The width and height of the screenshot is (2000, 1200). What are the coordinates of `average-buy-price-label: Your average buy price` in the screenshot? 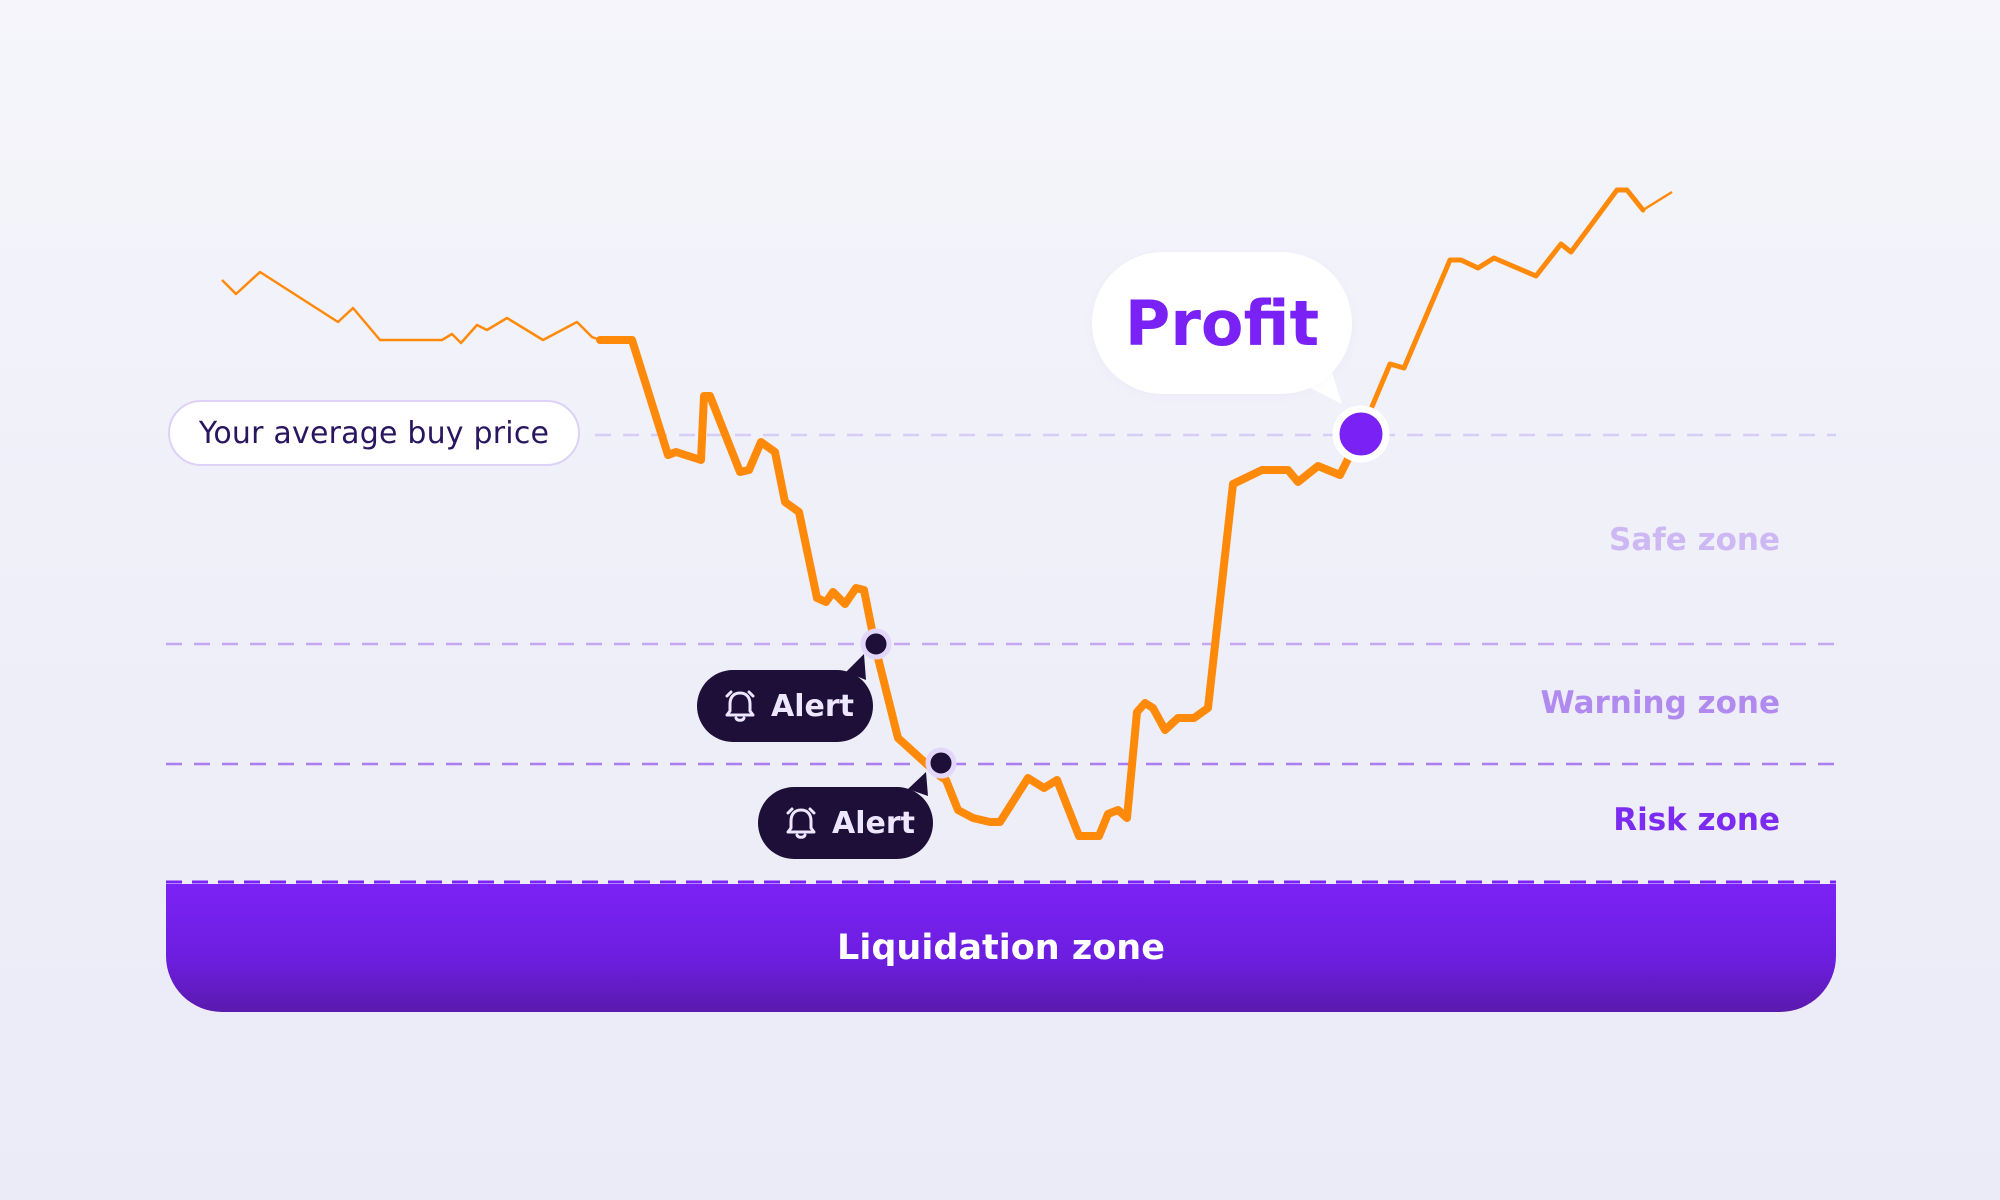 It's located at (374, 433).